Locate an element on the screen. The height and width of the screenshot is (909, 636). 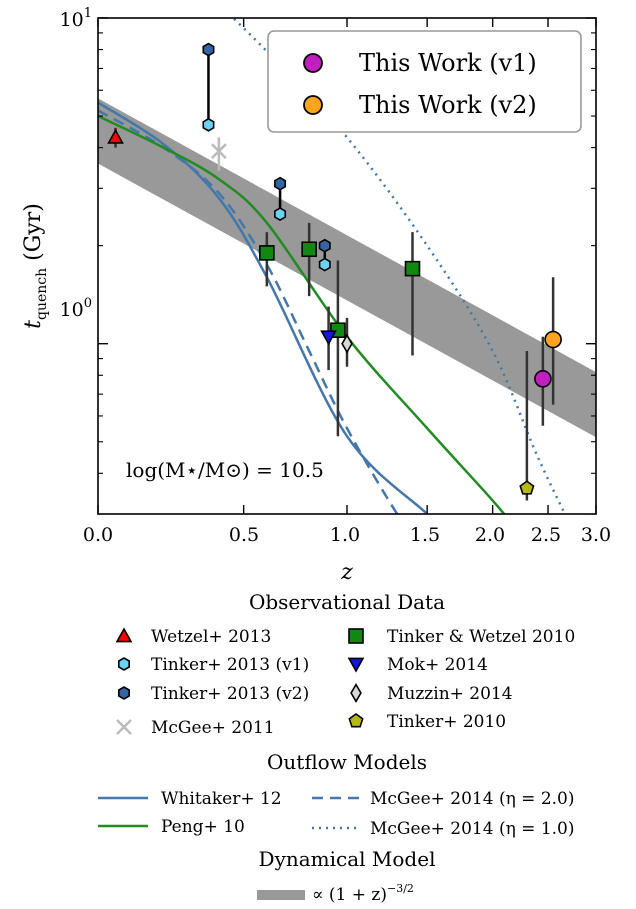
obs-legend-marker-3-b is located at coordinates (124, 727).